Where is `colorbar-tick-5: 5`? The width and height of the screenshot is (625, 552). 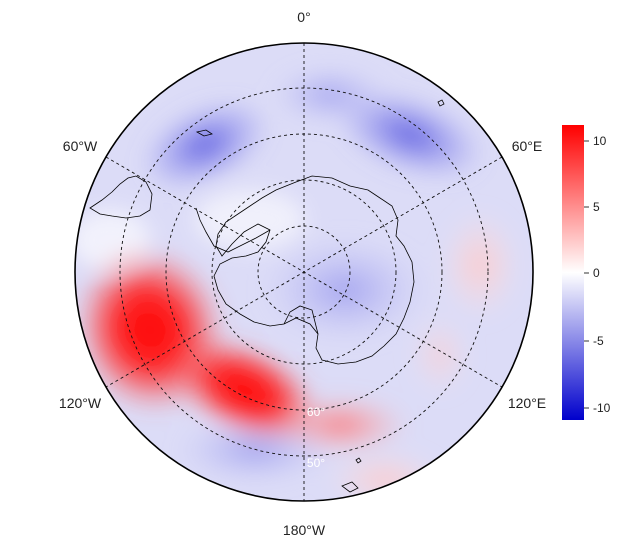 colorbar-tick-5: 5 is located at coordinates (596, 207).